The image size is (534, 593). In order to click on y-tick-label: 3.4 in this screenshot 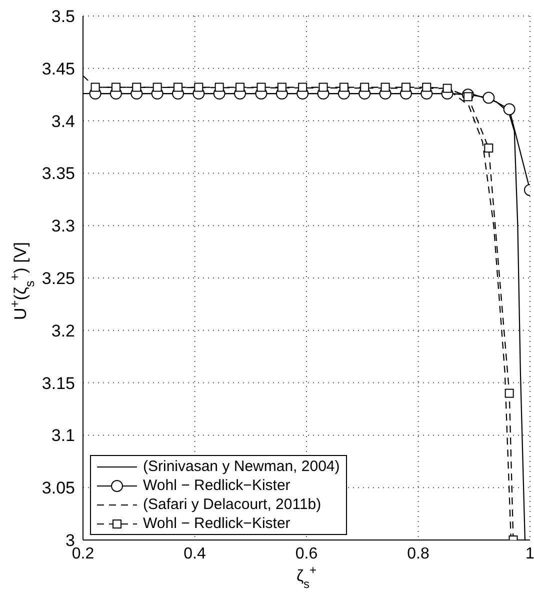, I will do `click(63, 121)`.